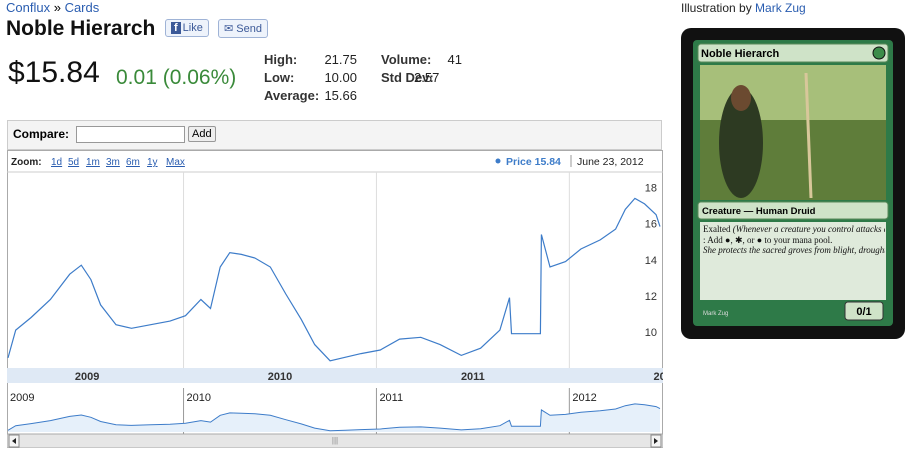 The width and height of the screenshot is (912, 464). I want to click on card-art-head, so click(741, 98).